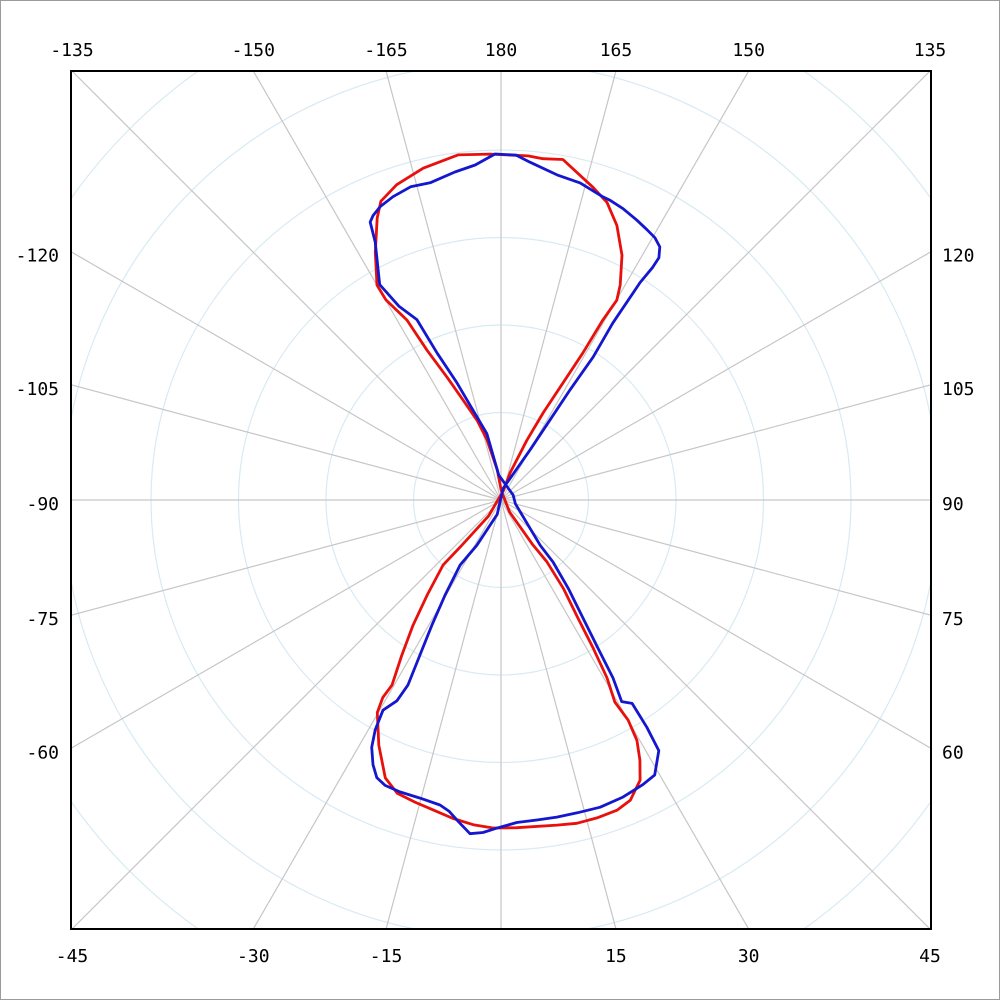 The image size is (1000, 1000). I want to click on angle-label--165: -165, so click(385, 50).